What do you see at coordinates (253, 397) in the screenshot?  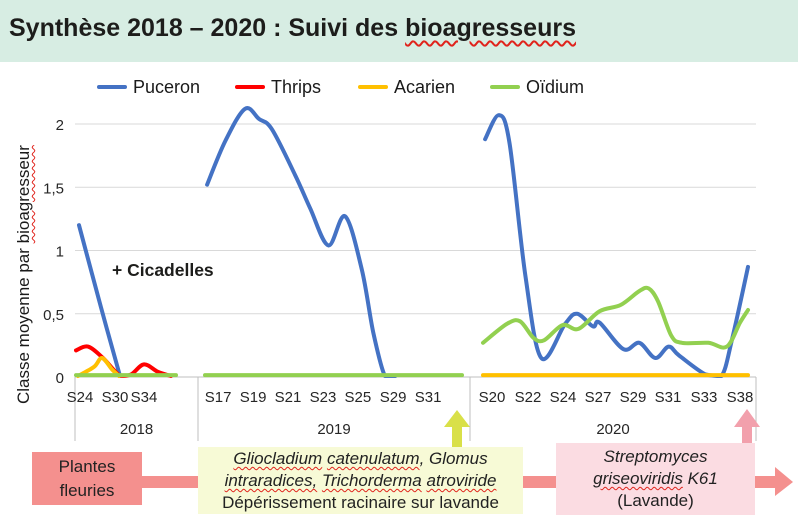 I see `week-tick-label: S19` at bounding box center [253, 397].